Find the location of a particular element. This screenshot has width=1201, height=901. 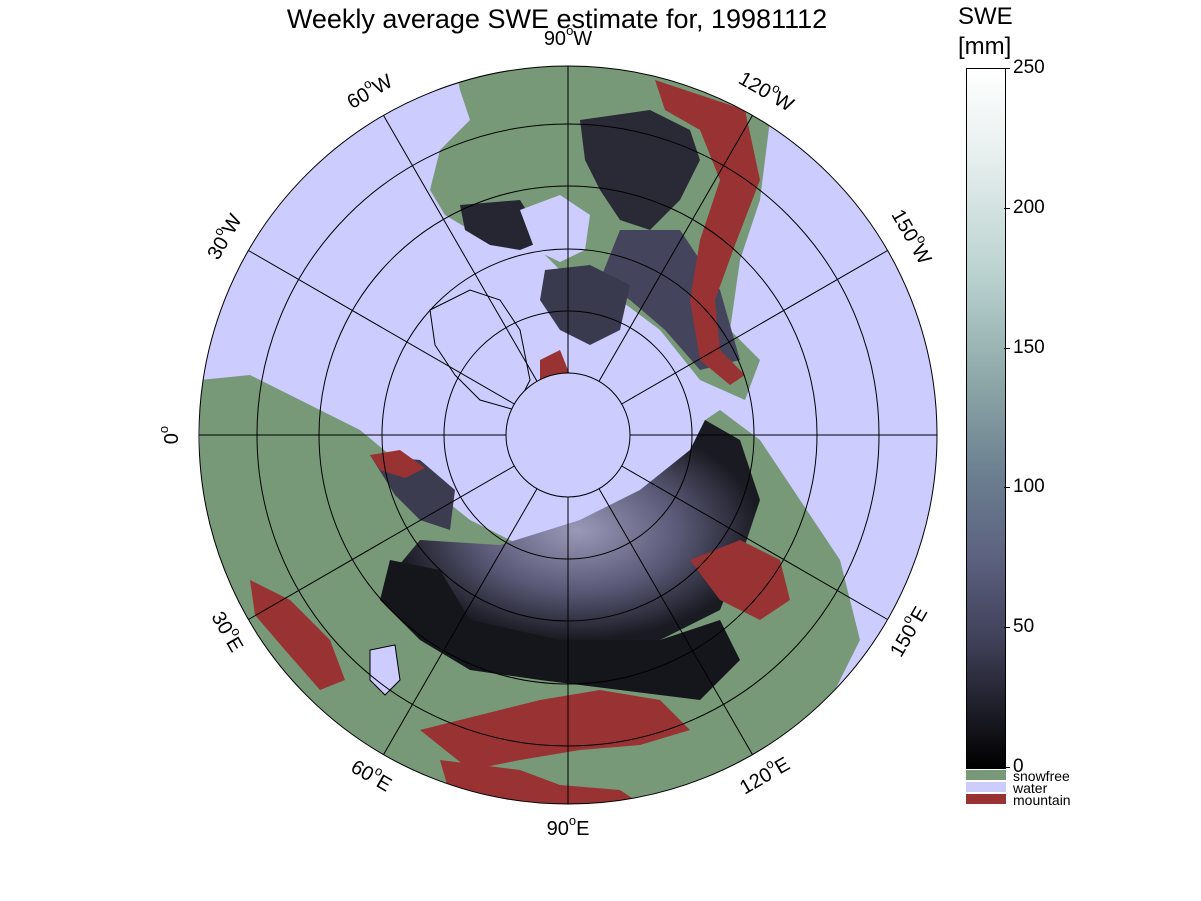

mountain-rockies is located at coordinates (707, 232).